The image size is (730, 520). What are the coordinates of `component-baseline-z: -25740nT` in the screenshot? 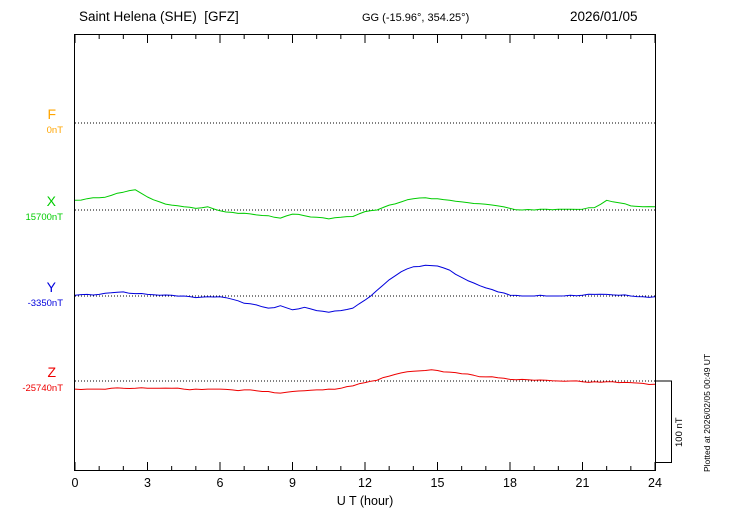 It's located at (42, 388).